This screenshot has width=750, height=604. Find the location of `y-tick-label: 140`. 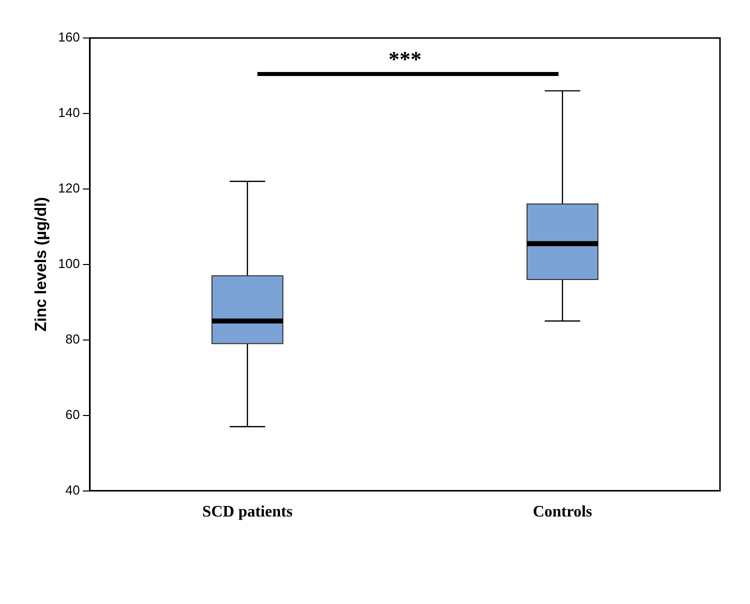

y-tick-label: 140 is located at coordinates (69, 112).